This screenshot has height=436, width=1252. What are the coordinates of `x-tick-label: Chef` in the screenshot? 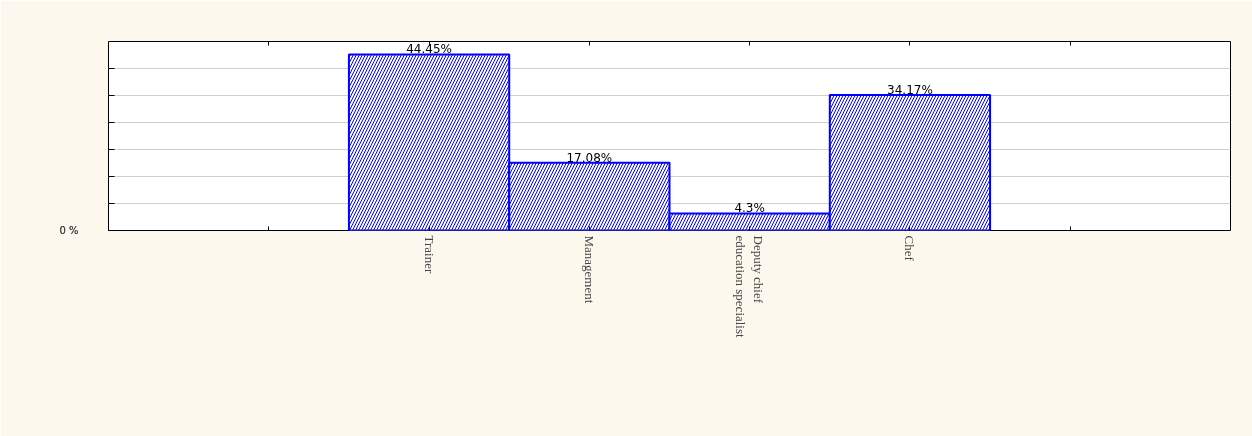 It's located at (910, 248).